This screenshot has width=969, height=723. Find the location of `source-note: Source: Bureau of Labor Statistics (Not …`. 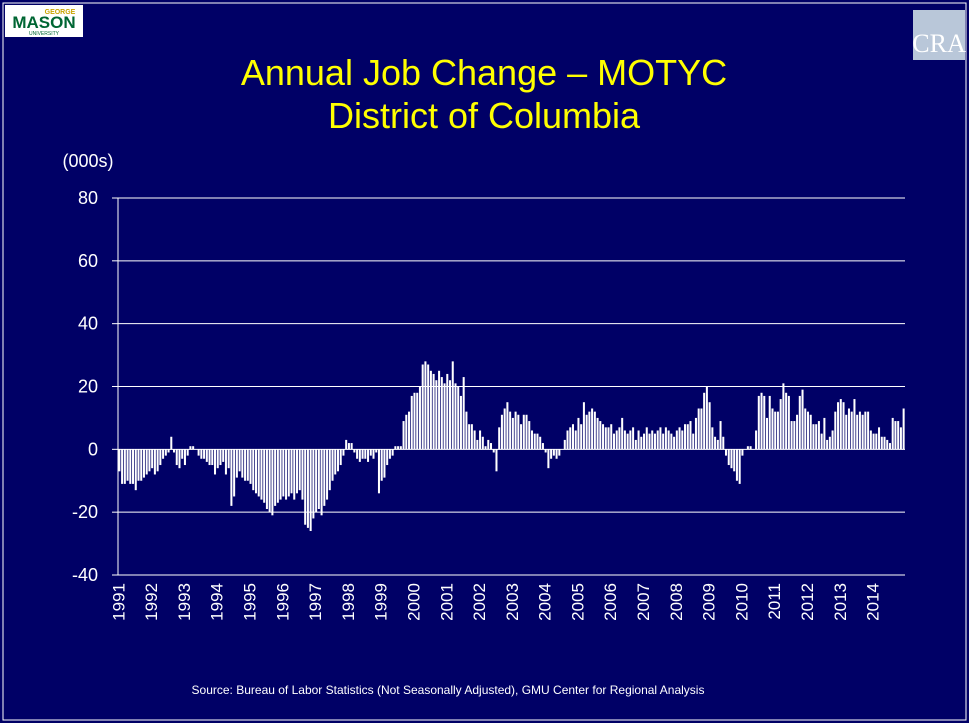

source-note: Source: Bureau of Labor Statistics (Not … is located at coordinates (448, 690).